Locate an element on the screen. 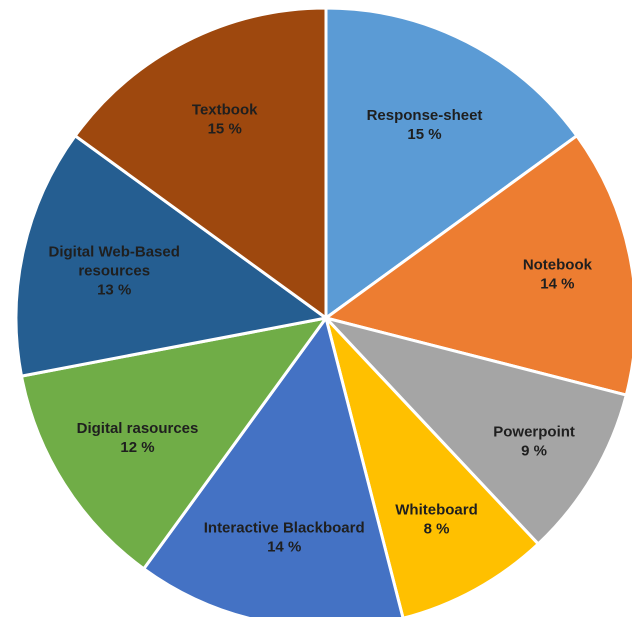 The height and width of the screenshot is (617, 632). slice-category-label: Interactive Blackboard is located at coordinates (284, 528).